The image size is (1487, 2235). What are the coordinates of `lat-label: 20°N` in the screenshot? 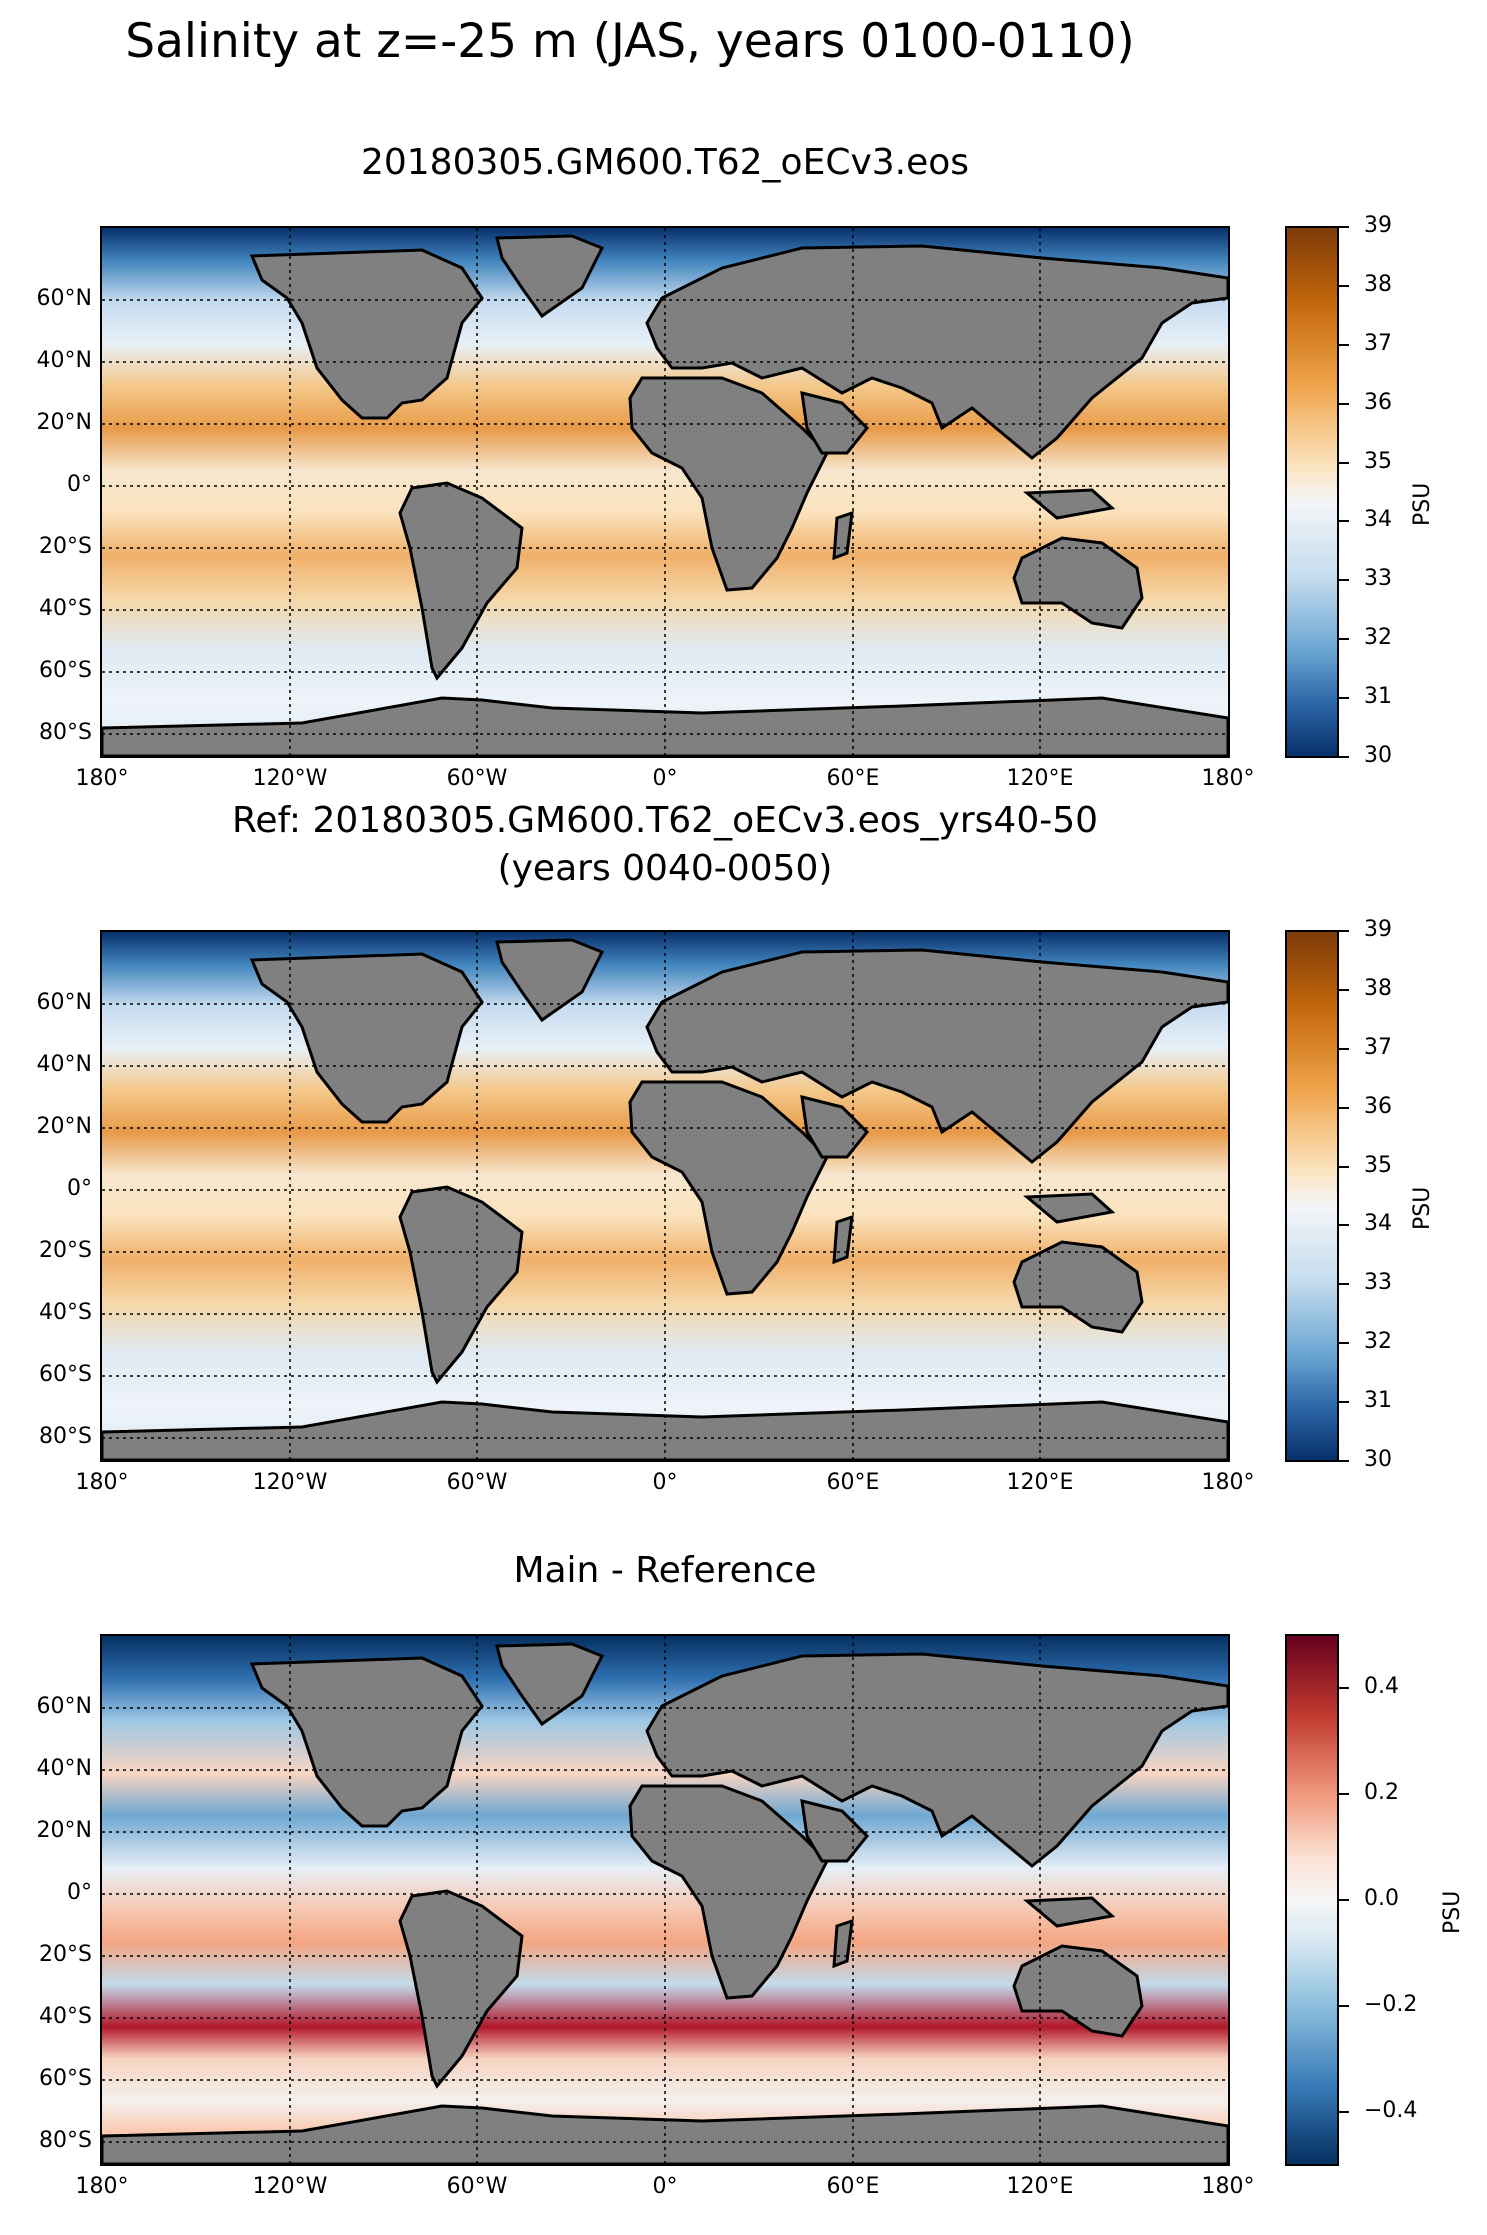 It's located at (64, 422).